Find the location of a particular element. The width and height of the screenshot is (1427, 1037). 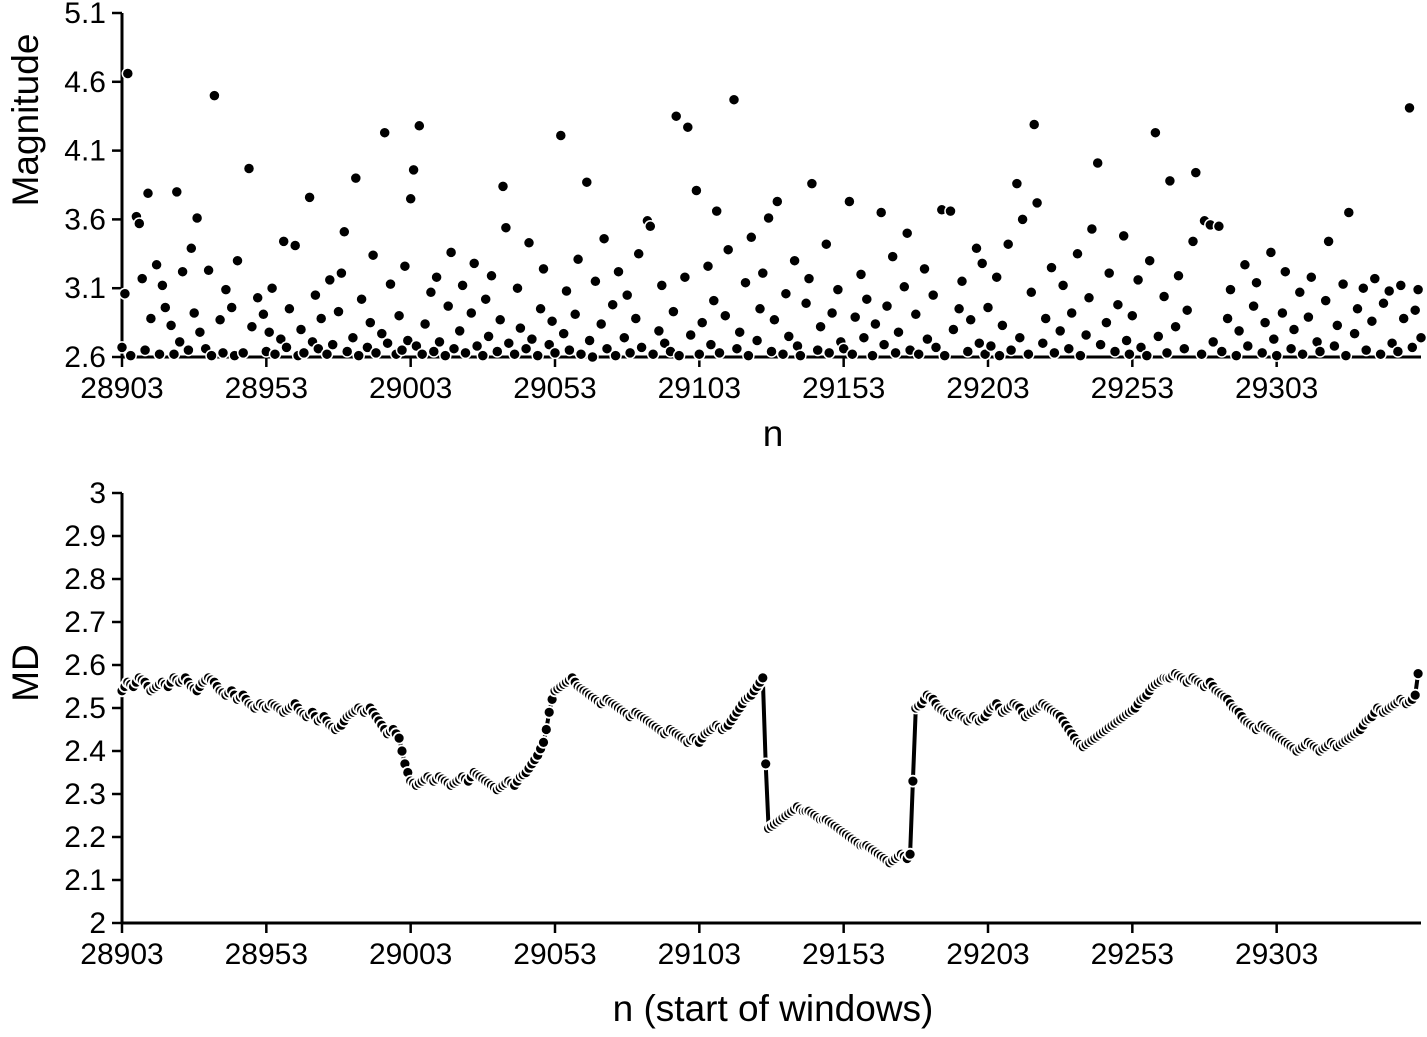

x-tick-label: 28953 is located at coordinates (266, 388).